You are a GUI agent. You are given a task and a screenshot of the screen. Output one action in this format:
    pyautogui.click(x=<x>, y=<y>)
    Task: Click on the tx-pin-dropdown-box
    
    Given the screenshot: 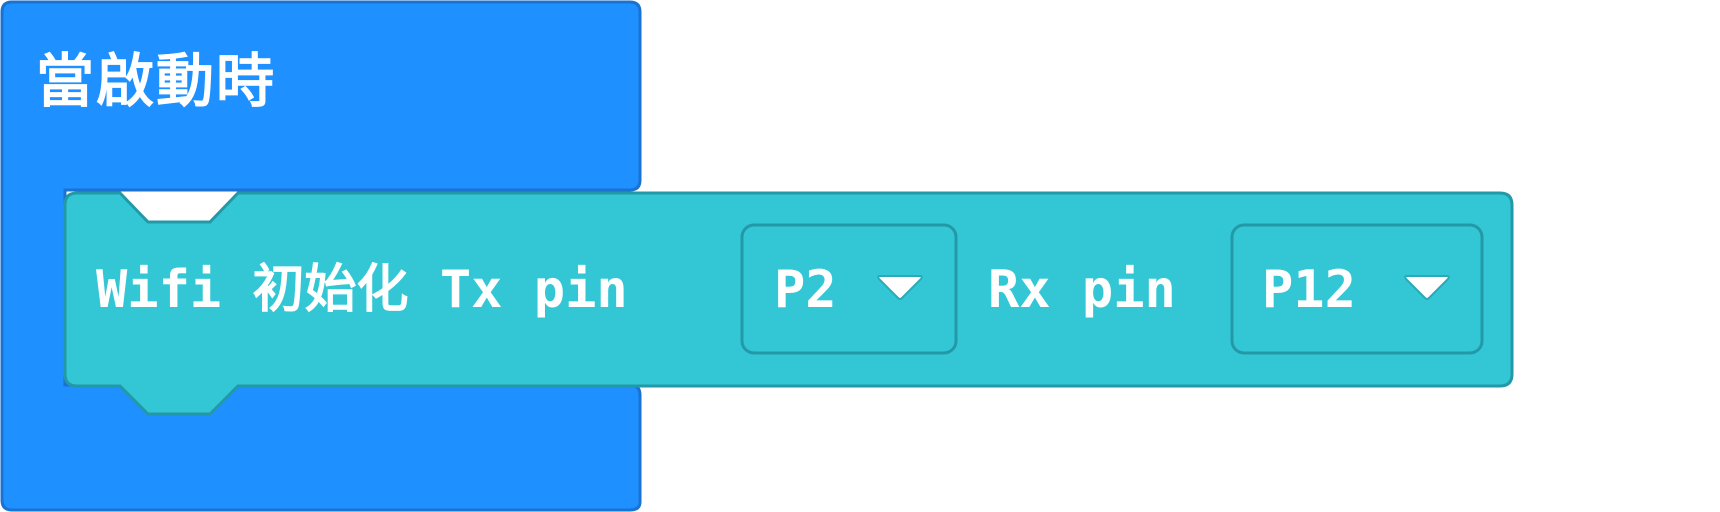 What is the action you would take?
    pyautogui.click(x=849, y=289)
    